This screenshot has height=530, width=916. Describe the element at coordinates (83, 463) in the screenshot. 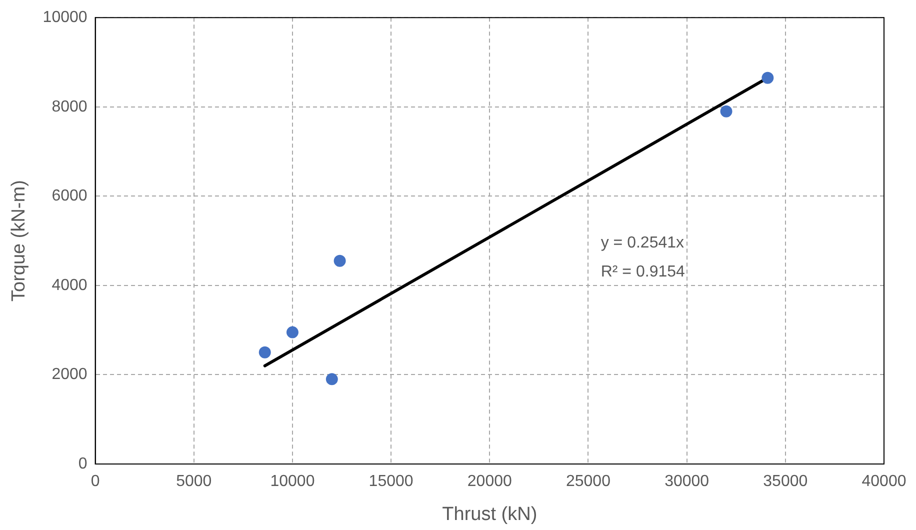

I see `y-tick-label: 0` at that location.